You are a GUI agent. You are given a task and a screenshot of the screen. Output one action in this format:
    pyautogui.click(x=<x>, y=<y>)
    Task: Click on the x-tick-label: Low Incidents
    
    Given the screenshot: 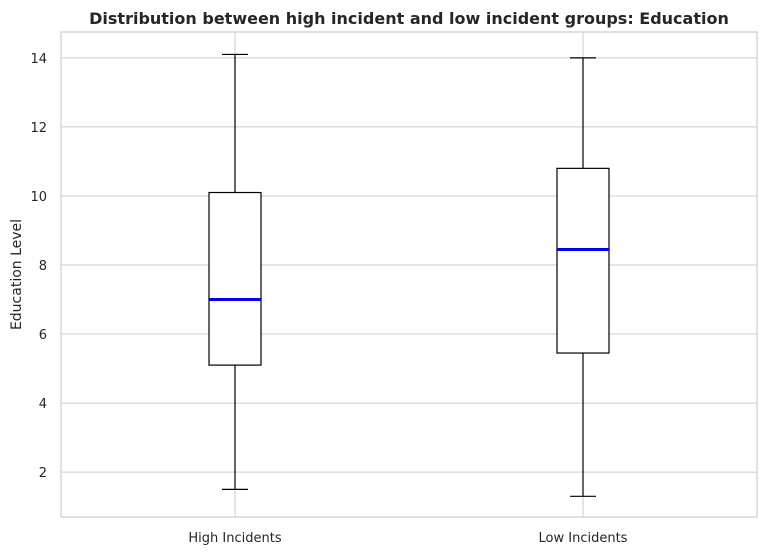 What is the action you would take?
    pyautogui.click(x=583, y=538)
    